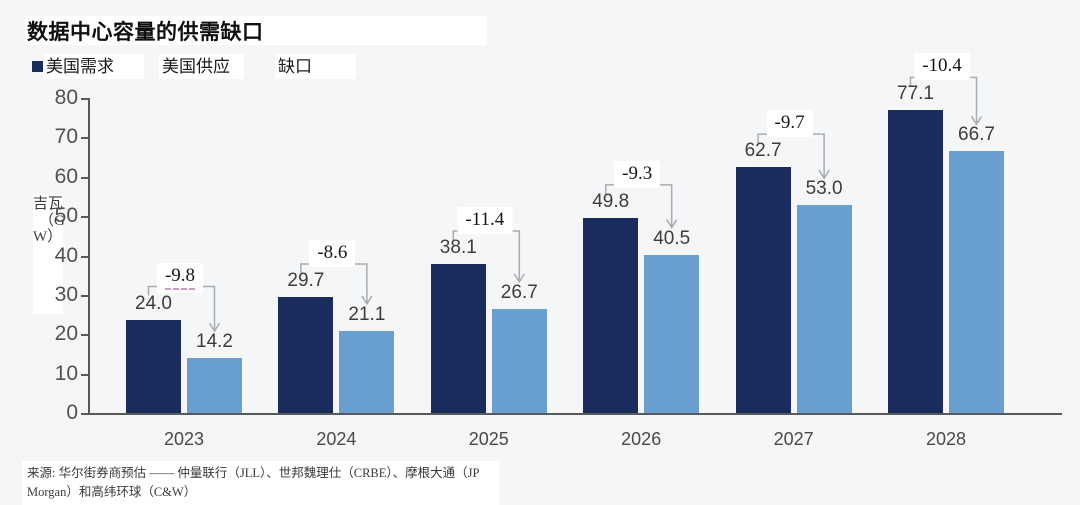  Describe the element at coordinates (976, 282) in the screenshot. I see `supply-bar-2028` at that location.